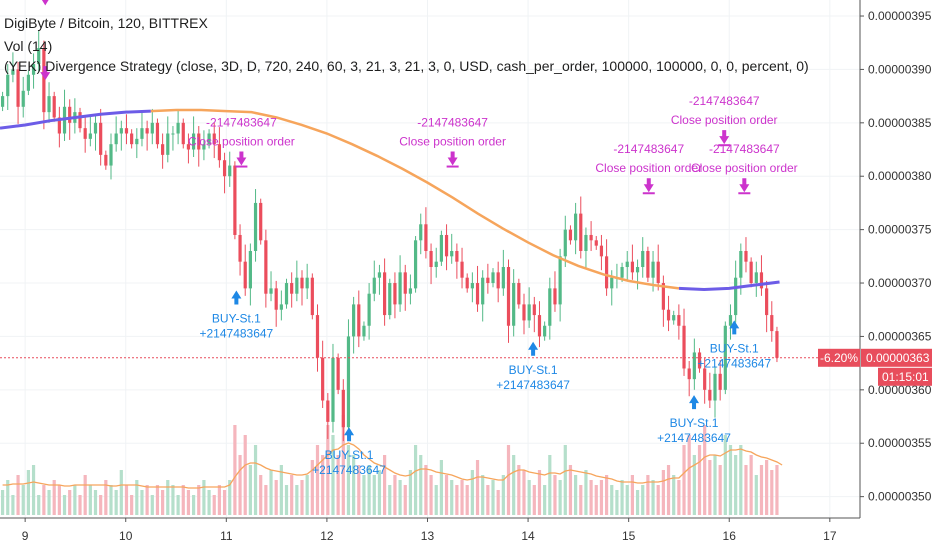 Image resolution: width=932 pixels, height=555 pixels. I want to click on countdown-badge, so click(905, 376).